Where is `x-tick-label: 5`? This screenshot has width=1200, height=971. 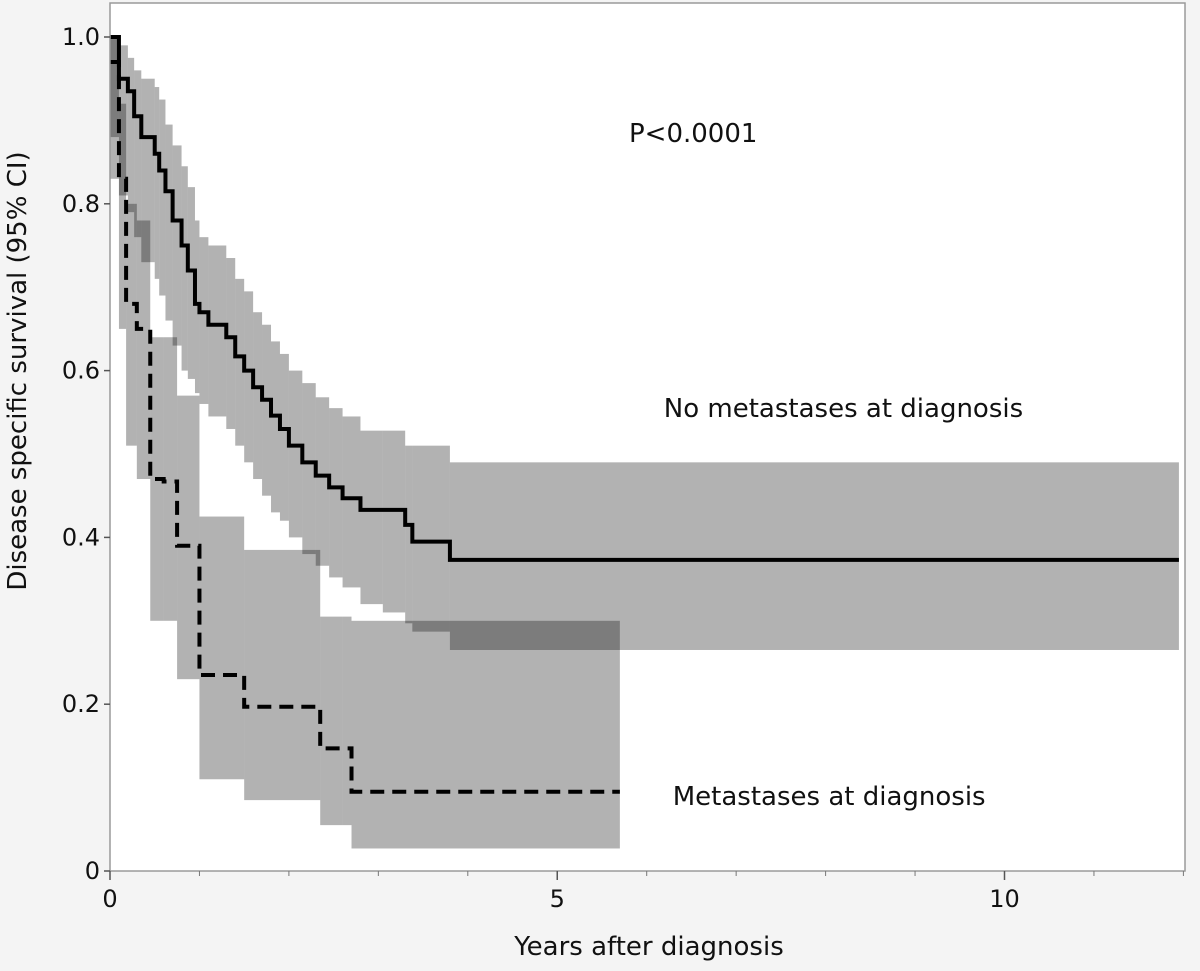 x-tick-label: 5 is located at coordinates (557, 899).